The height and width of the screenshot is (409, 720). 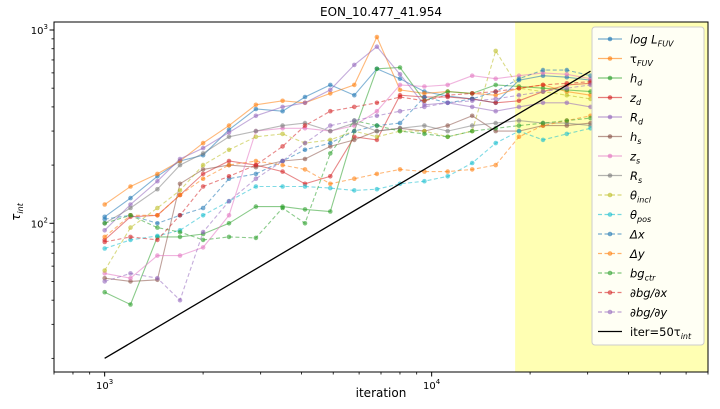 What do you see at coordinates (648, 293) in the screenshot?
I see `legend-label: ∂bg/∂x` at bounding box center [648, 293].